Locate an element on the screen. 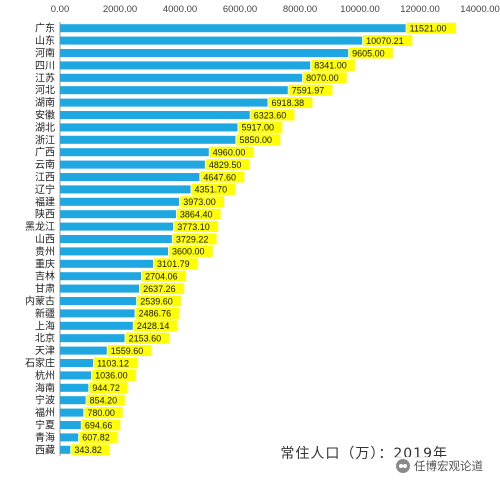  watermark-text: 任博宏观论道 is located at coordinates (448, 466).